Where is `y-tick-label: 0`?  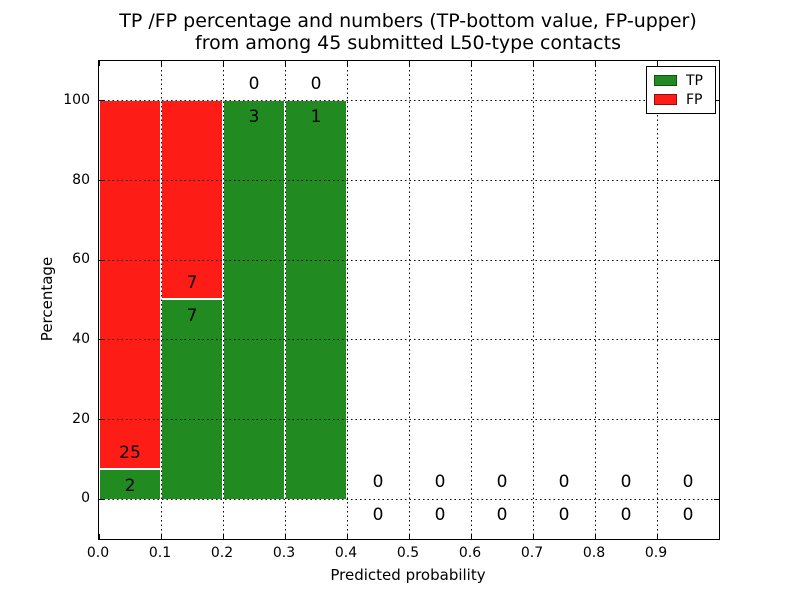
y-tick-label: 0 is located at coordinates (85, 498).